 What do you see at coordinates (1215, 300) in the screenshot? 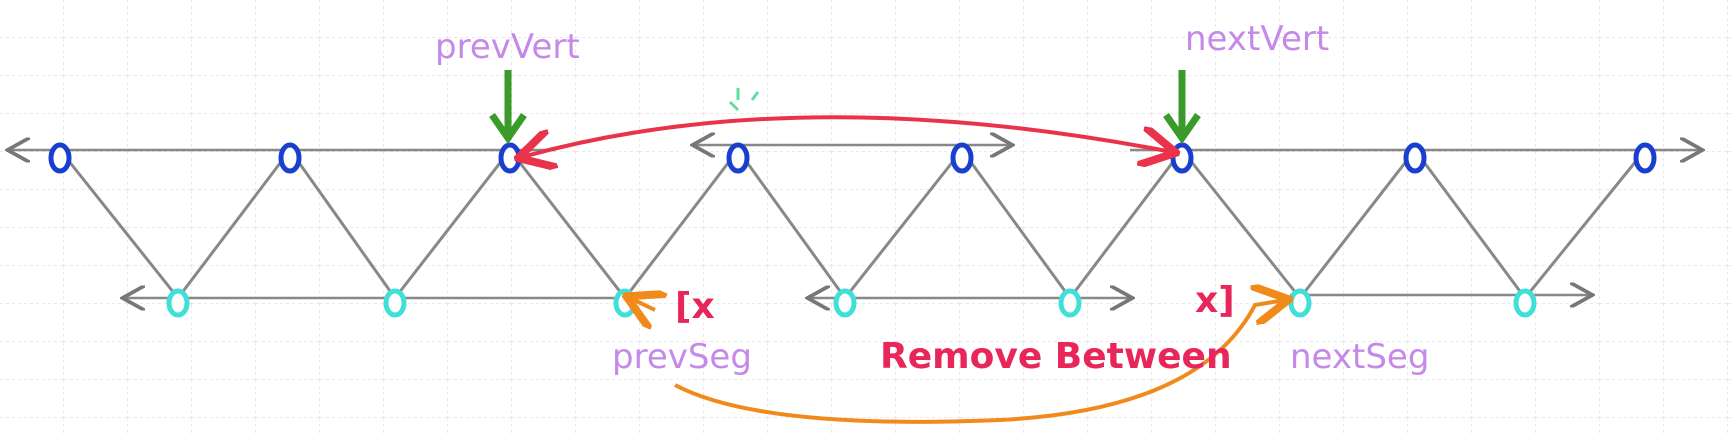
I see `label: x]` at bounding box center [1215, 300].